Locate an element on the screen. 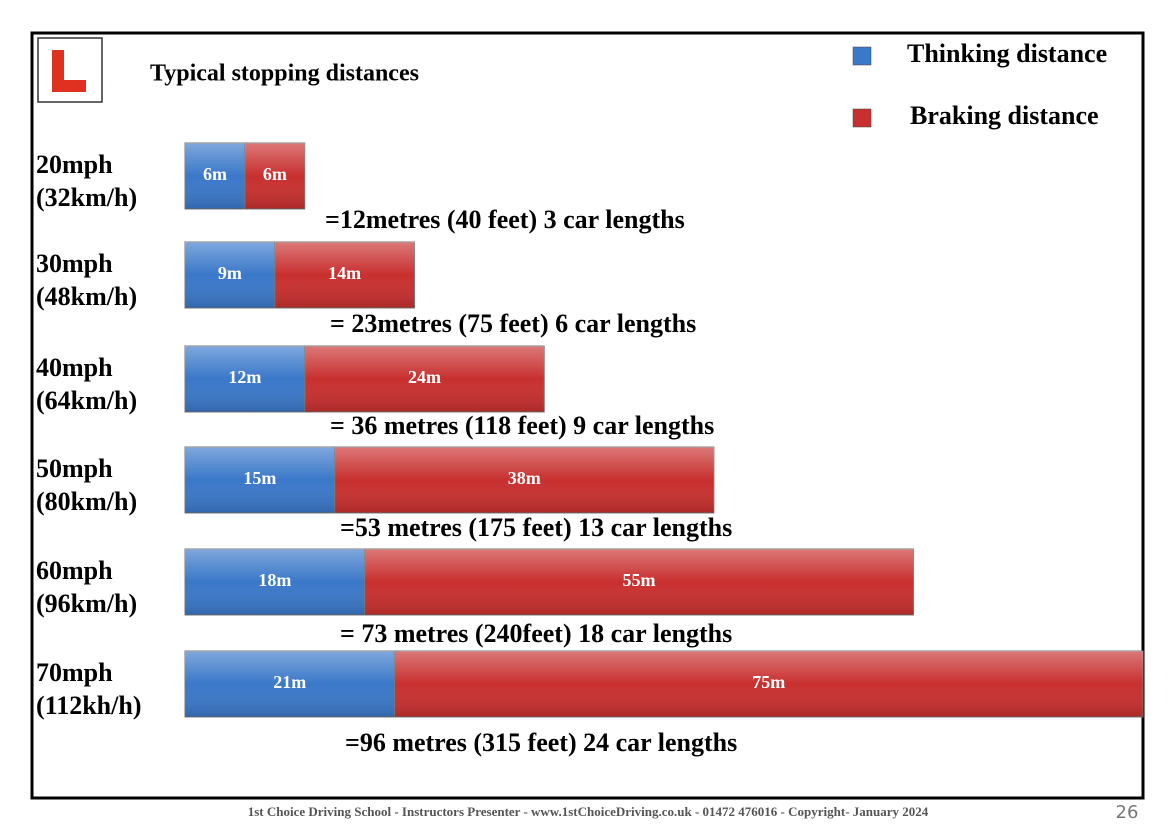  value-label: 18m is located at coordinates (274, 580).